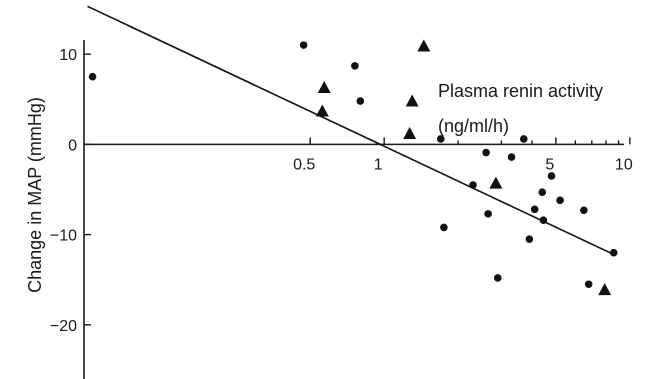  What do you see at coordinates (463, 155) in the screenshot?
I see `x-ticks: 0.5 1 5 10` at bounding box center [463, 155].